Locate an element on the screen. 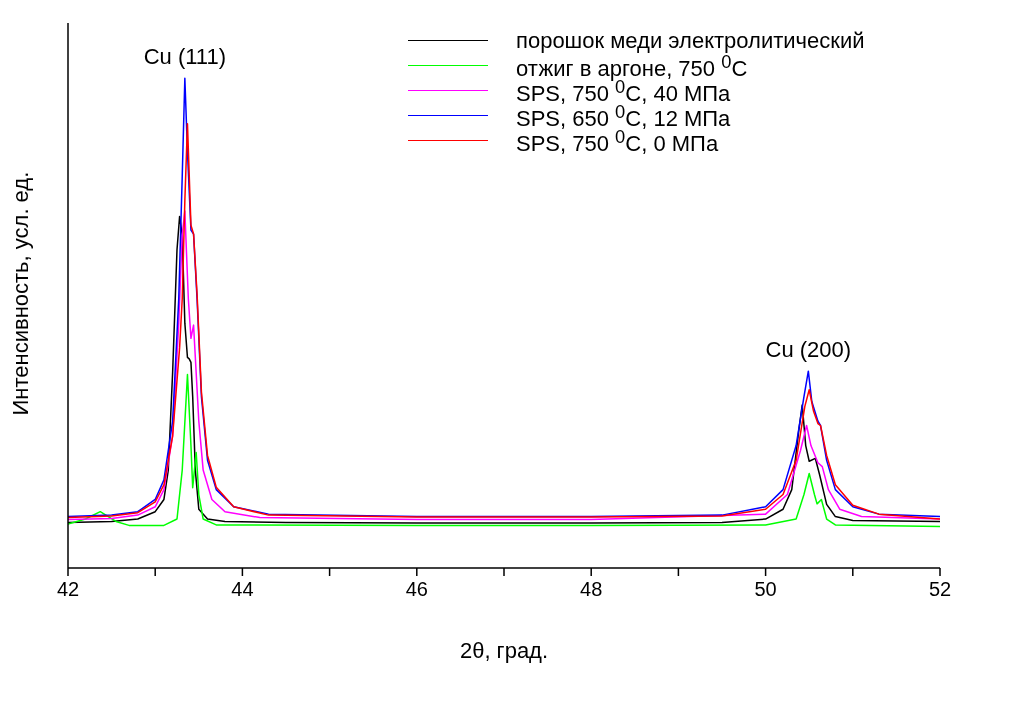 Image resolution: width=1011 pixels, height=717 pixels. legend-label: порошок меди электролитический is located at coordinates (690, 40).